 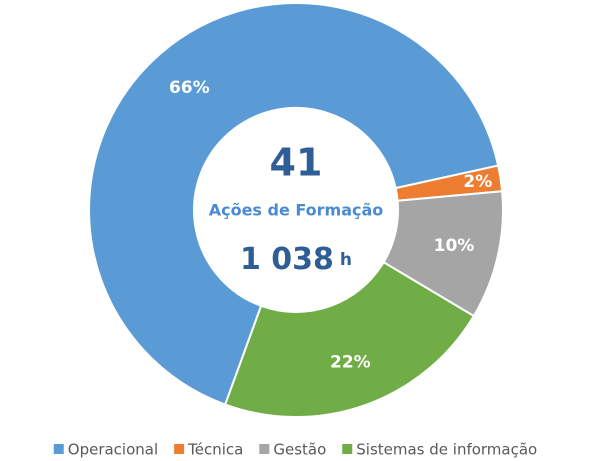 I want to click on data-label: 2%, so click(x=477, y=182).